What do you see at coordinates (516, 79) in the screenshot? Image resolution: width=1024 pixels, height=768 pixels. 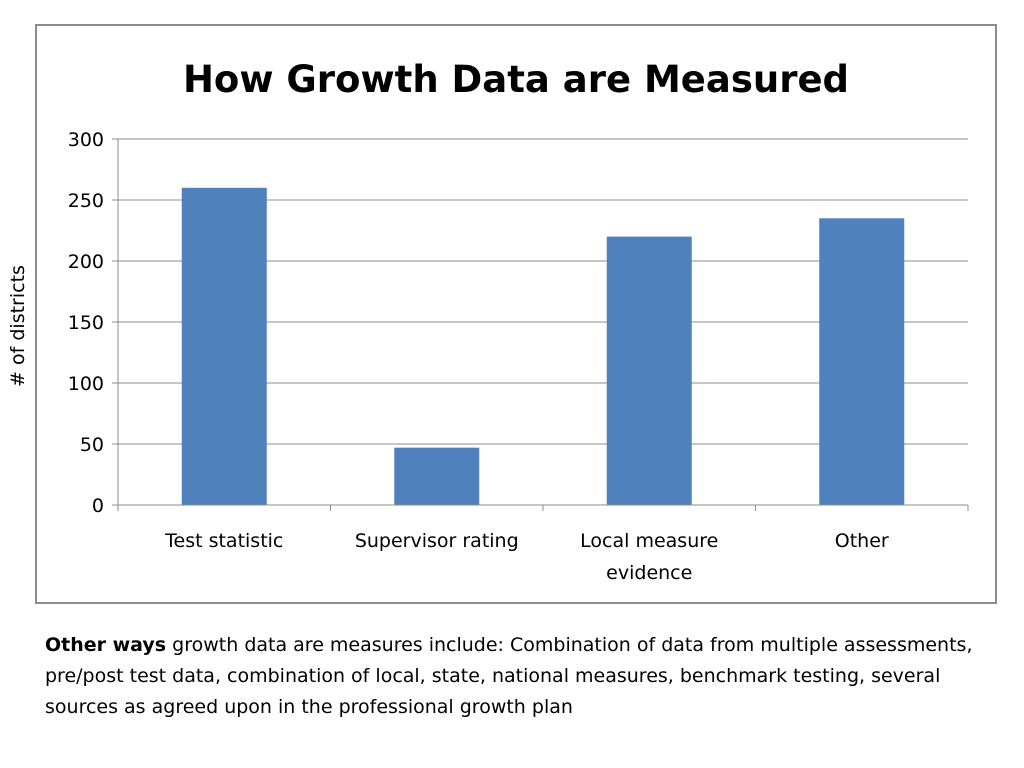 I see `chart-title: How Growth Data are Measured` at bounding box center [516, 79].